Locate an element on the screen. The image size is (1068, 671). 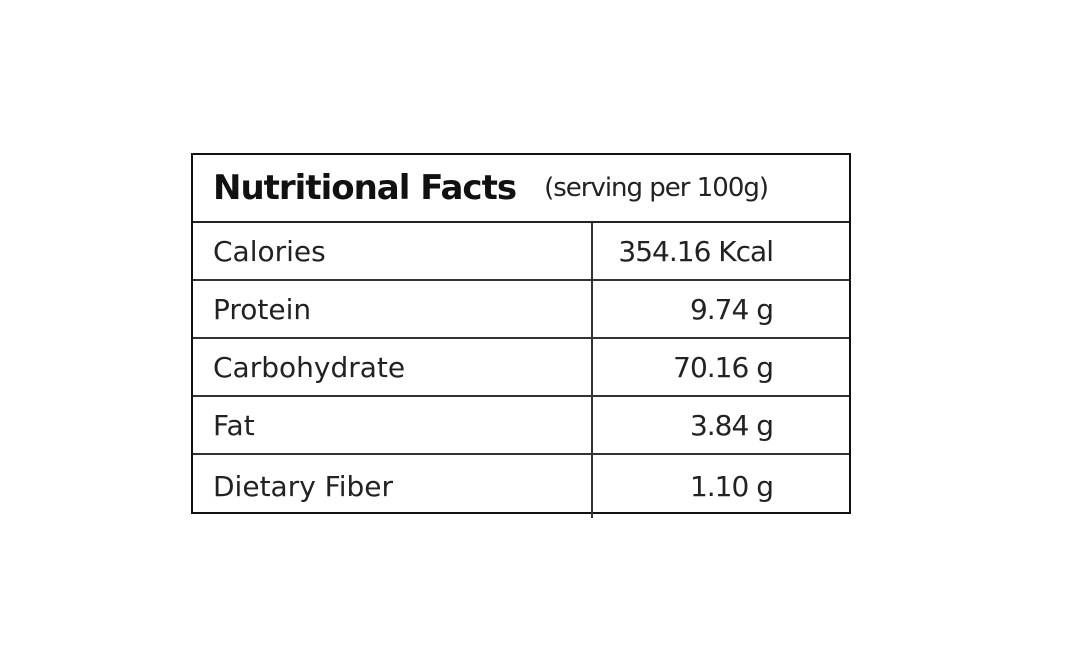
nutrient-value: 3.84 g is located at coordinates (731, 425).